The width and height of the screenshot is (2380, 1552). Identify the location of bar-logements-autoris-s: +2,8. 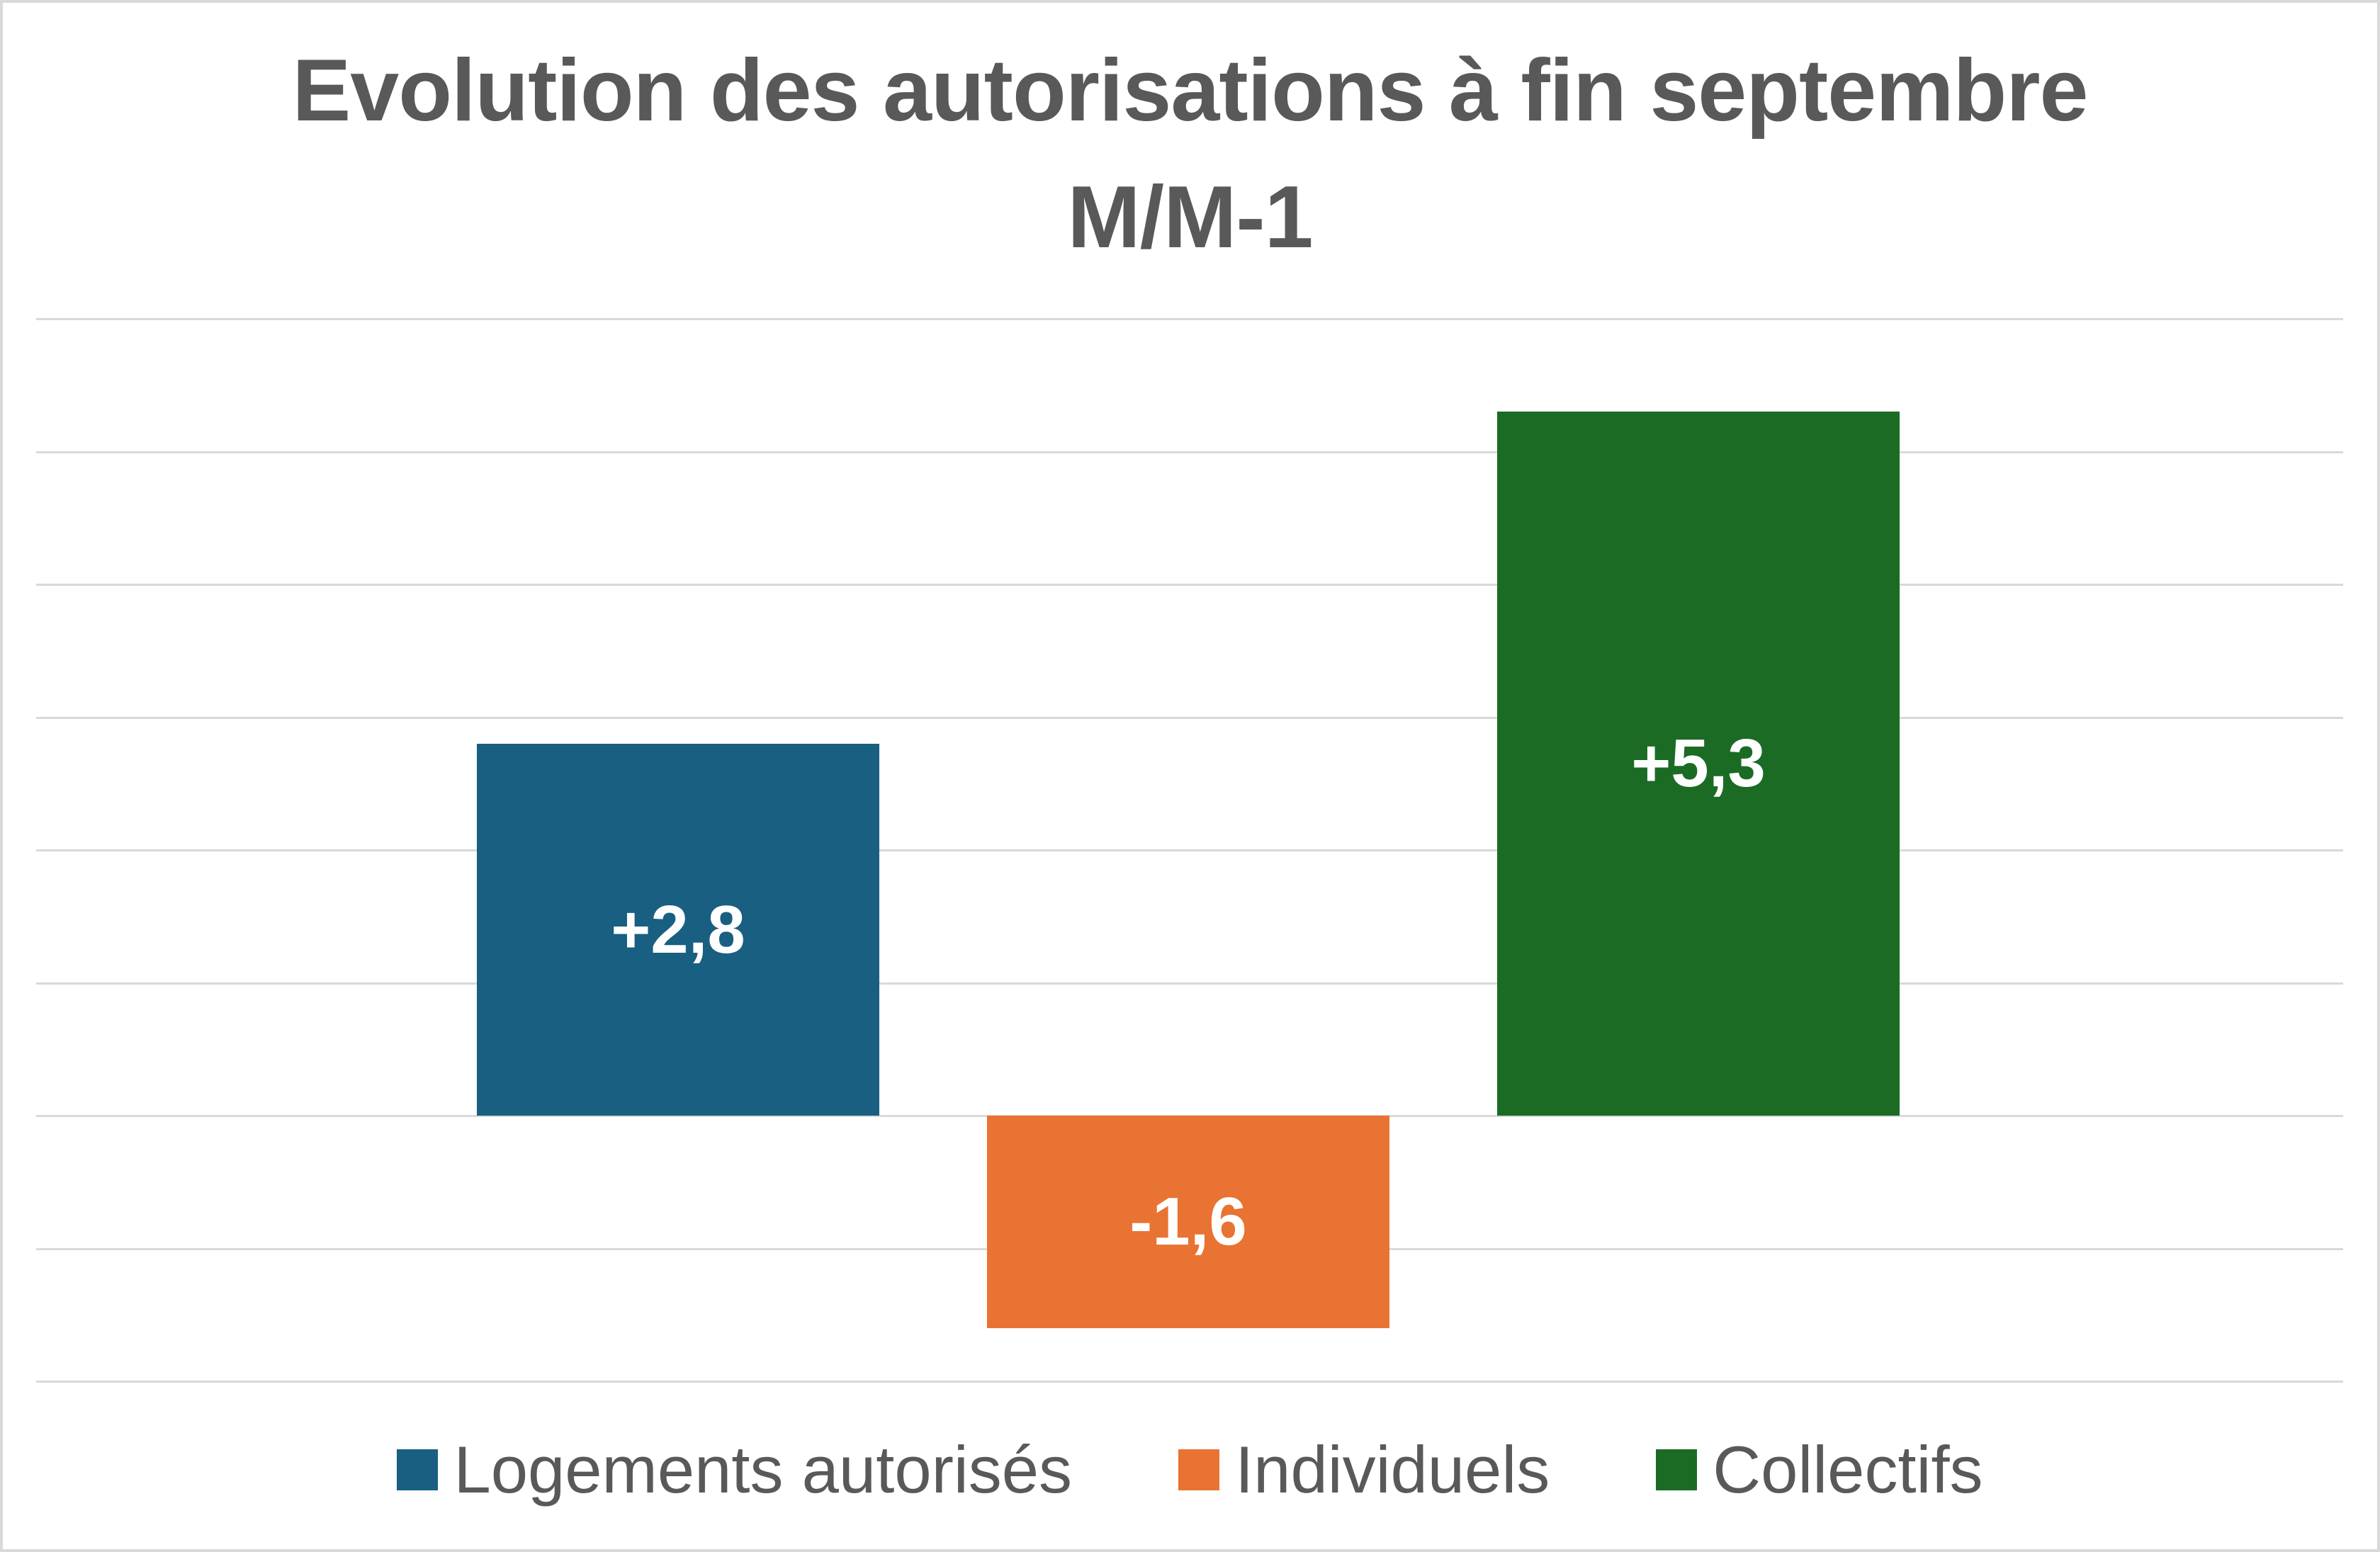
(678, 930).